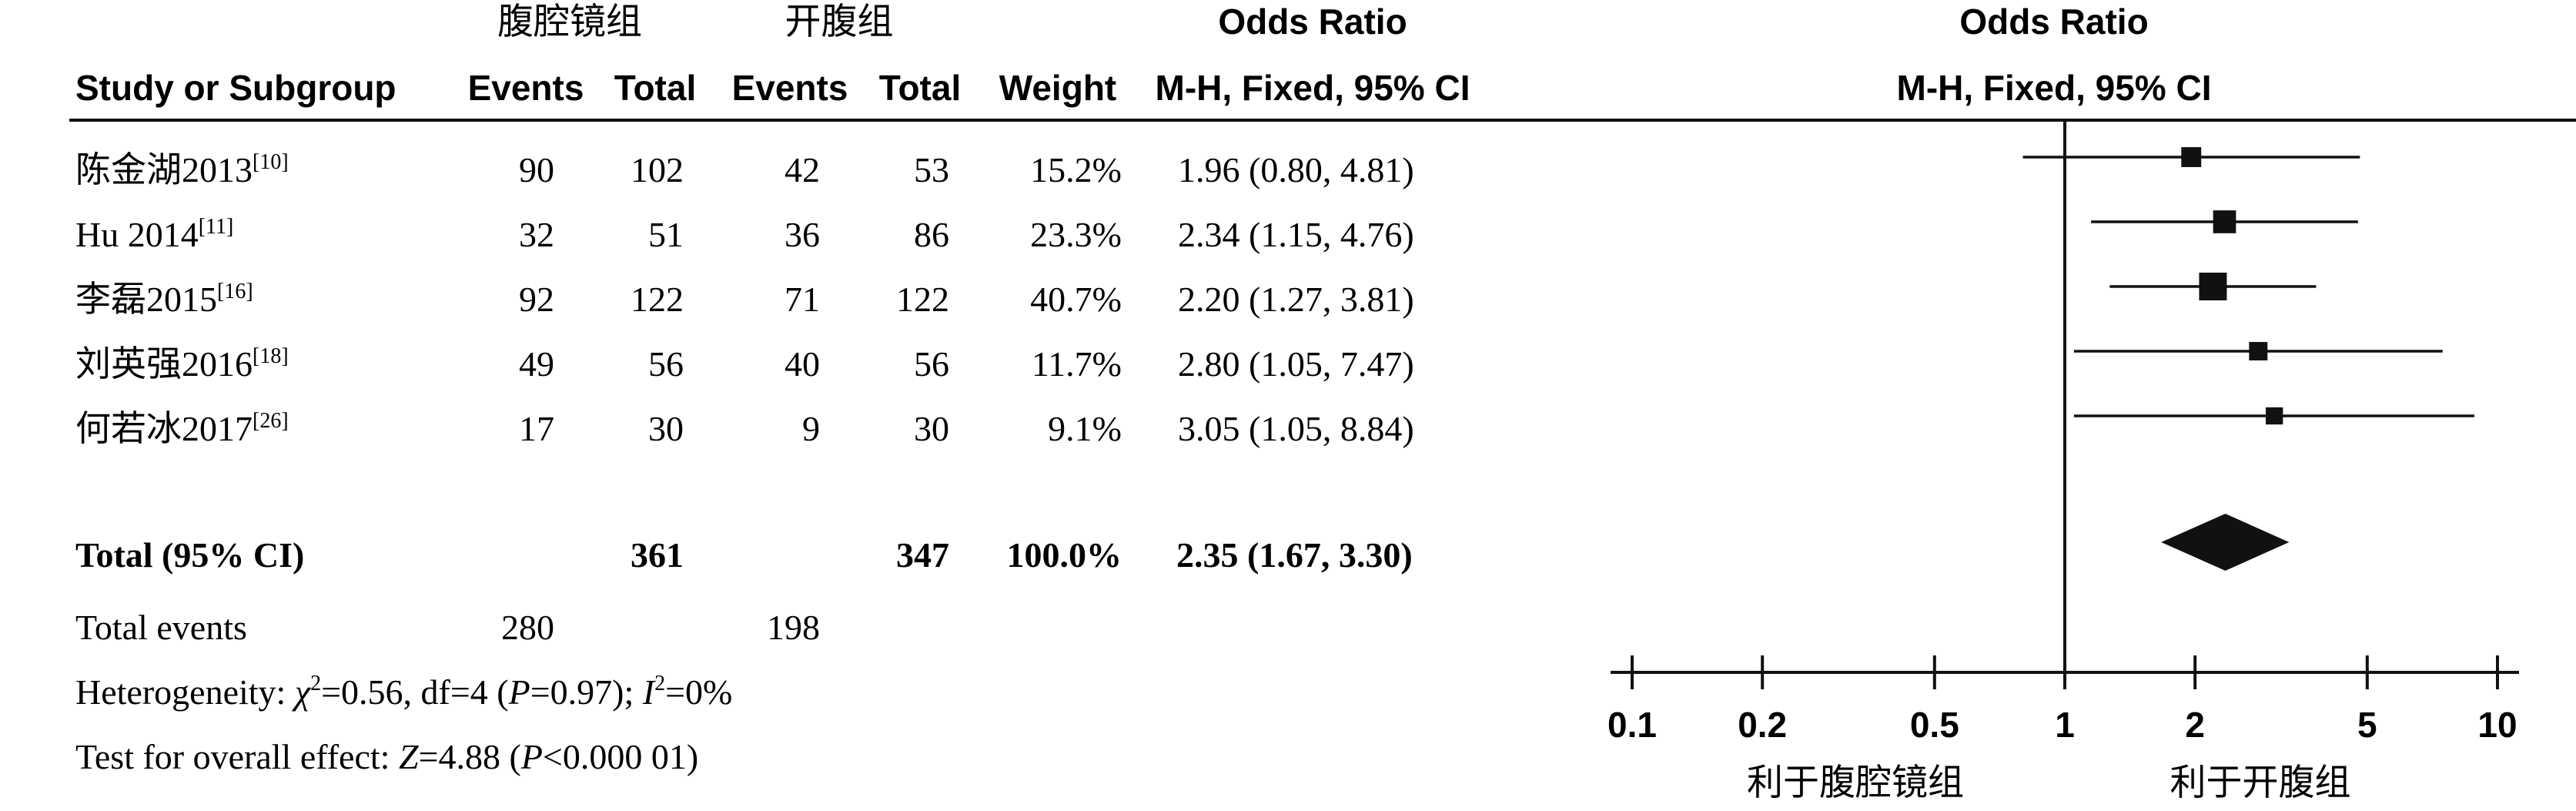  I want to click on header-group-control: 开腹组, so click(839, 22).